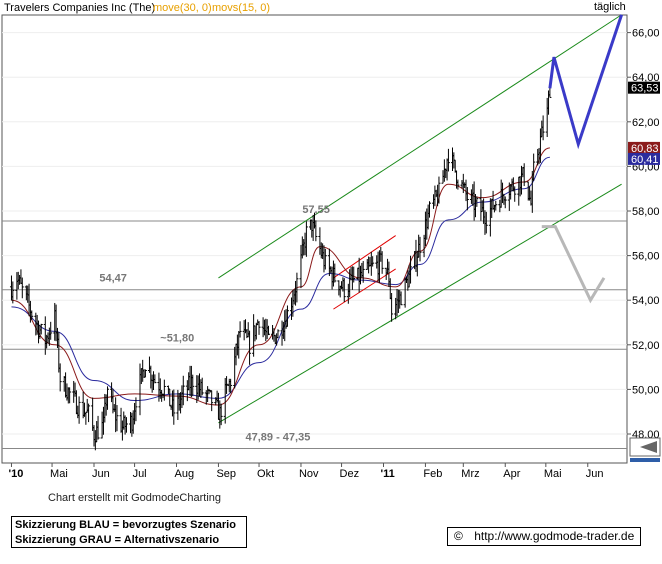 Image resolution: width=662 pixels, height=564 pixels. Describe the element at coordinates (182, 8) in the screenshot. I see `ma-slow-label: move(30, 0)` at that location.